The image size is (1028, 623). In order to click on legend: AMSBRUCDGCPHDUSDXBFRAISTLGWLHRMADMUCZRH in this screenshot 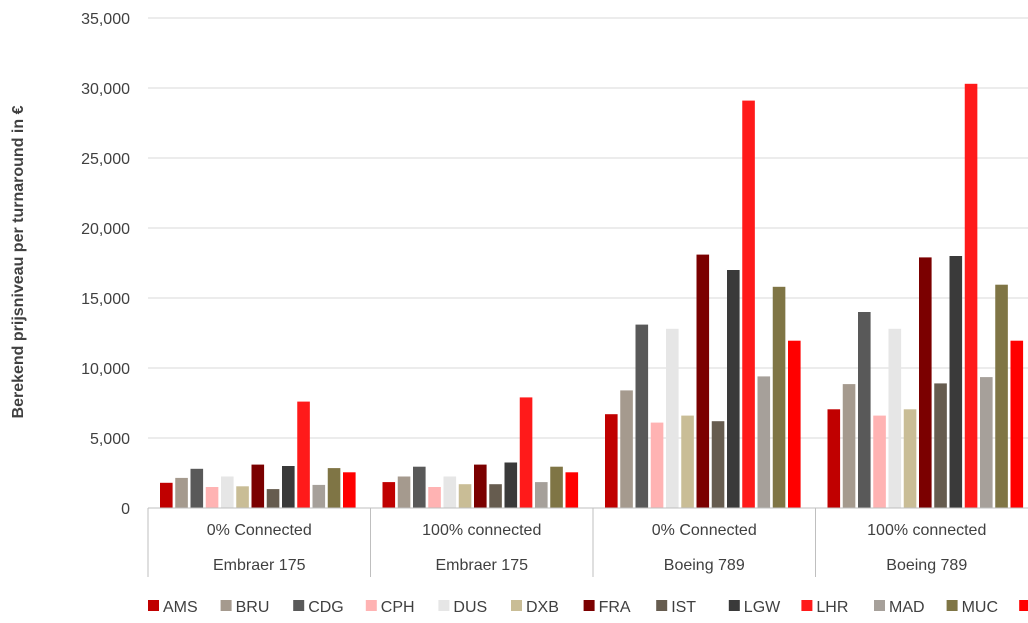, I will do `click(588, 607)`.